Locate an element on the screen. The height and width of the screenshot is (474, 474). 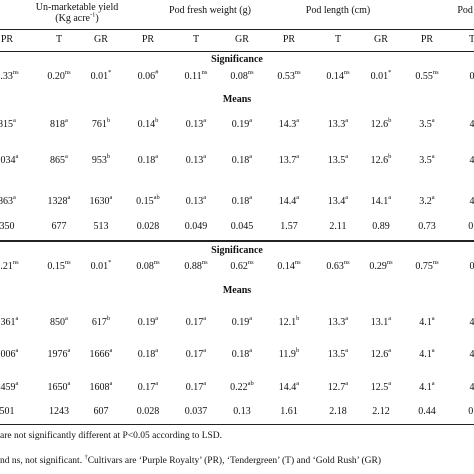
cell-value: GR is located at coordinates (101, 39).